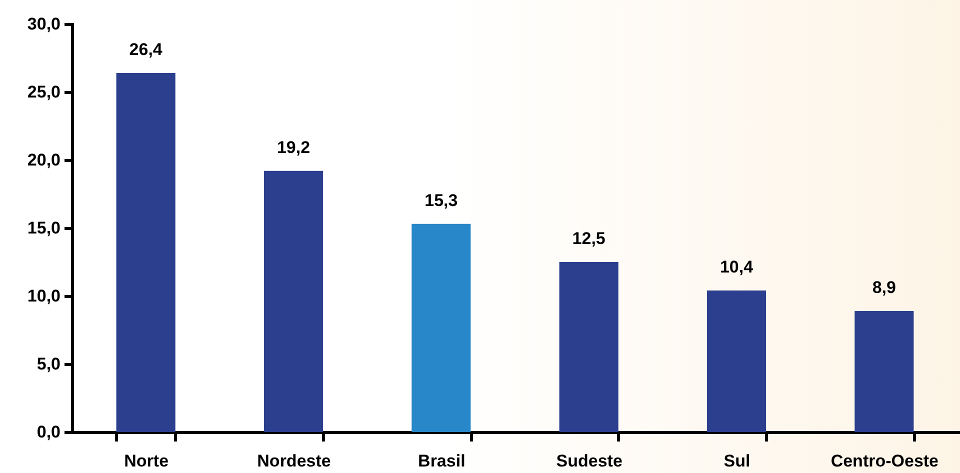 This screenshot has height=473, width=960. I want to click on data-label: 12,5, so click(589, 238).